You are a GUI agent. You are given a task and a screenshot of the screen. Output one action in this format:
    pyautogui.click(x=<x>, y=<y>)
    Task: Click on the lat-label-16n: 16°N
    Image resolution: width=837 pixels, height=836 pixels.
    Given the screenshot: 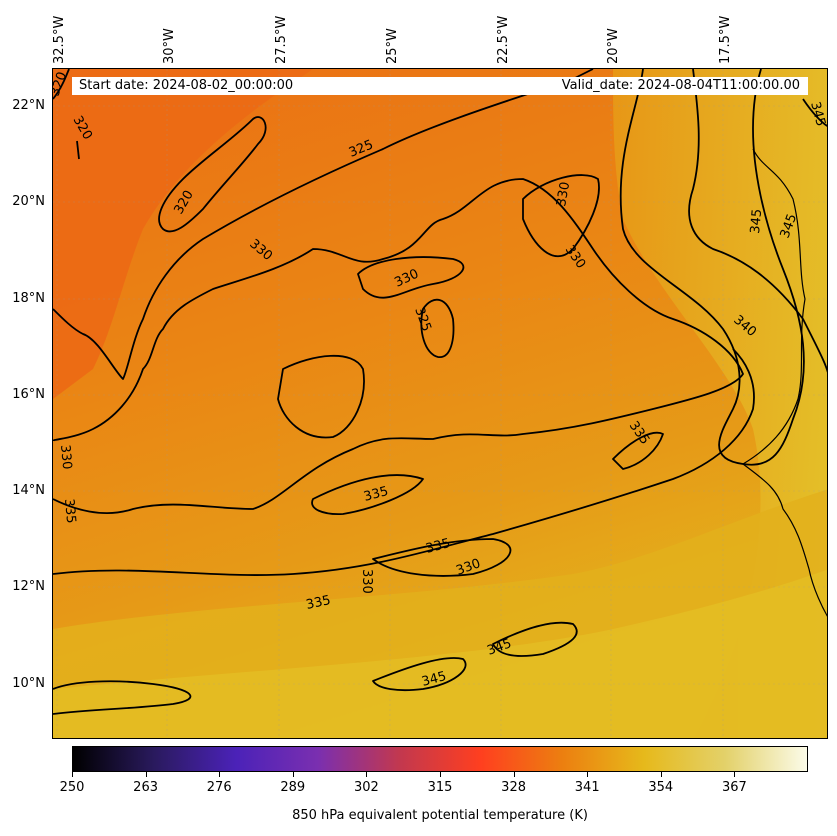 What is the action you would take?
    pyautogui.click(x=28, y=394)
    